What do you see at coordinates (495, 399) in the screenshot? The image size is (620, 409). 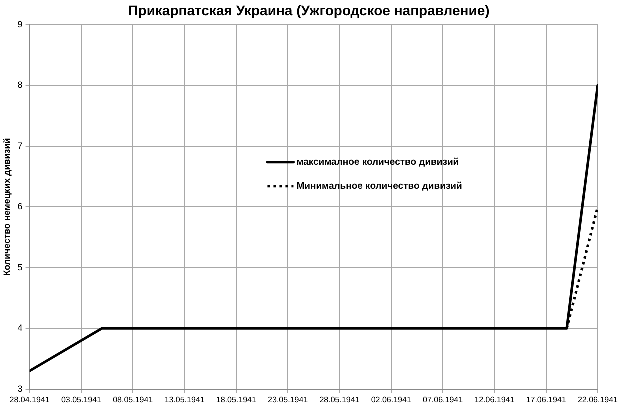 I see `x-tick-label: 12.06.1941` at bounding box center [495, 399].